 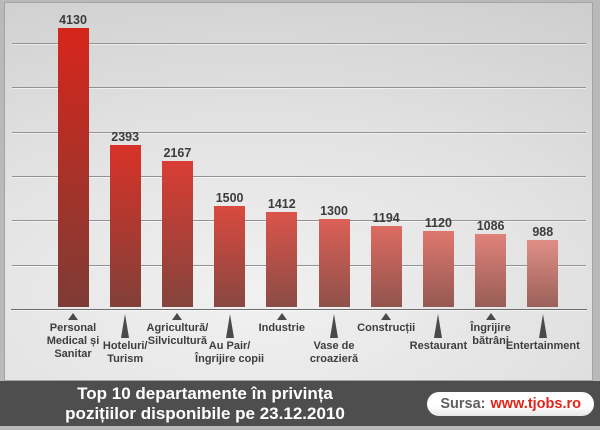 I want to click on source-link: www.tjobs.ro, so click(x=536, y=404).